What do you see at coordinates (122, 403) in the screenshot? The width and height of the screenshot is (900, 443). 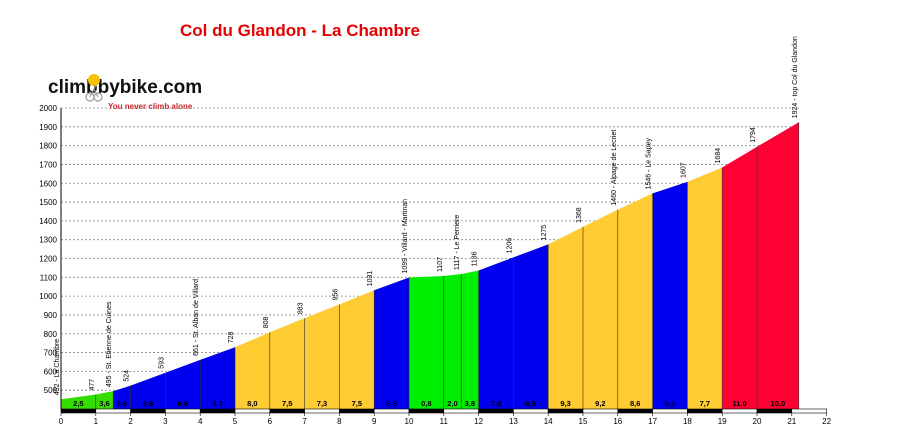 I see `gradient-label: 5,8` at bounding box center [122, 403].